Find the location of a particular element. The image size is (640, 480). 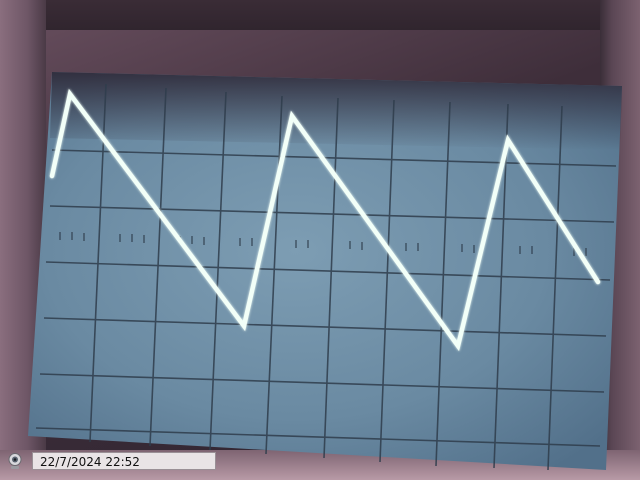

timestamp-text: 22/7/2024 22:52 is located at coordinates (124, 461).